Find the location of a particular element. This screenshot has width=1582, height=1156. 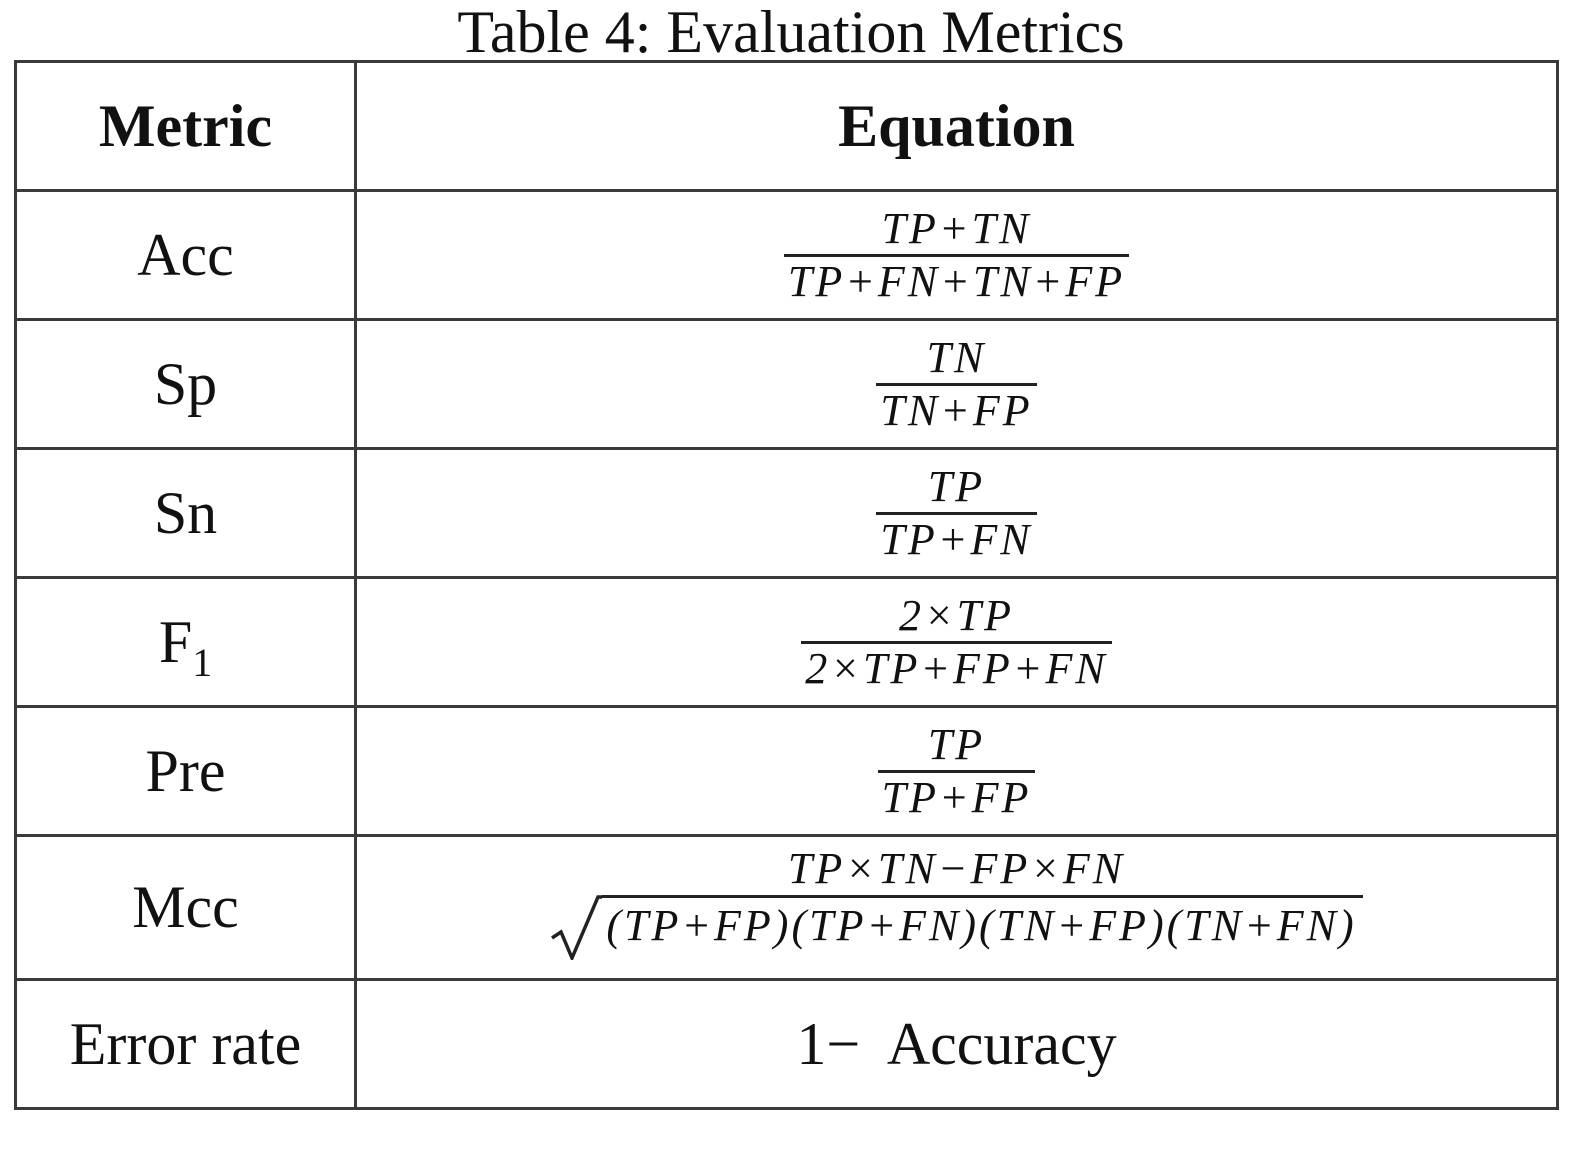

numerator: TN is located at coordinates (956, 357).